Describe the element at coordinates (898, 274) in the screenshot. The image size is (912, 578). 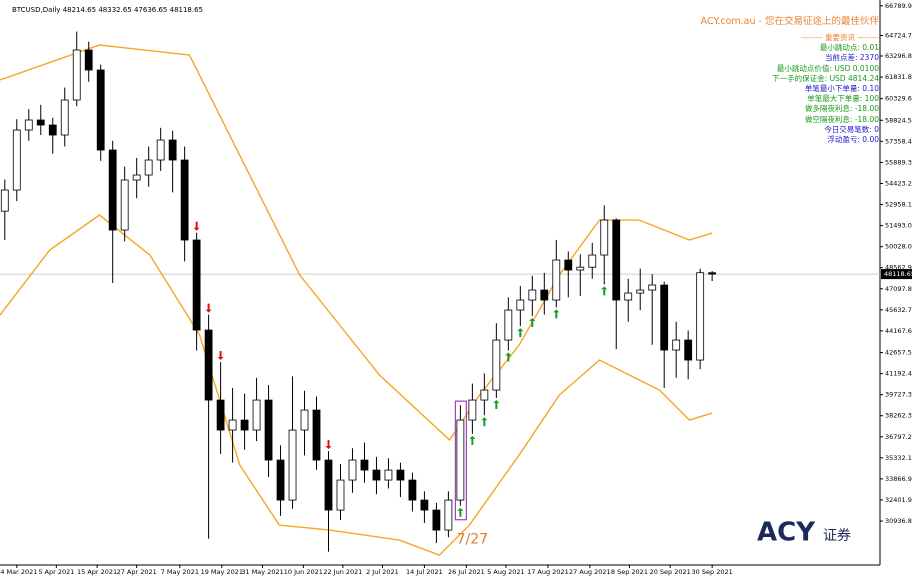
I see `price-label: 48118.65` at that location.